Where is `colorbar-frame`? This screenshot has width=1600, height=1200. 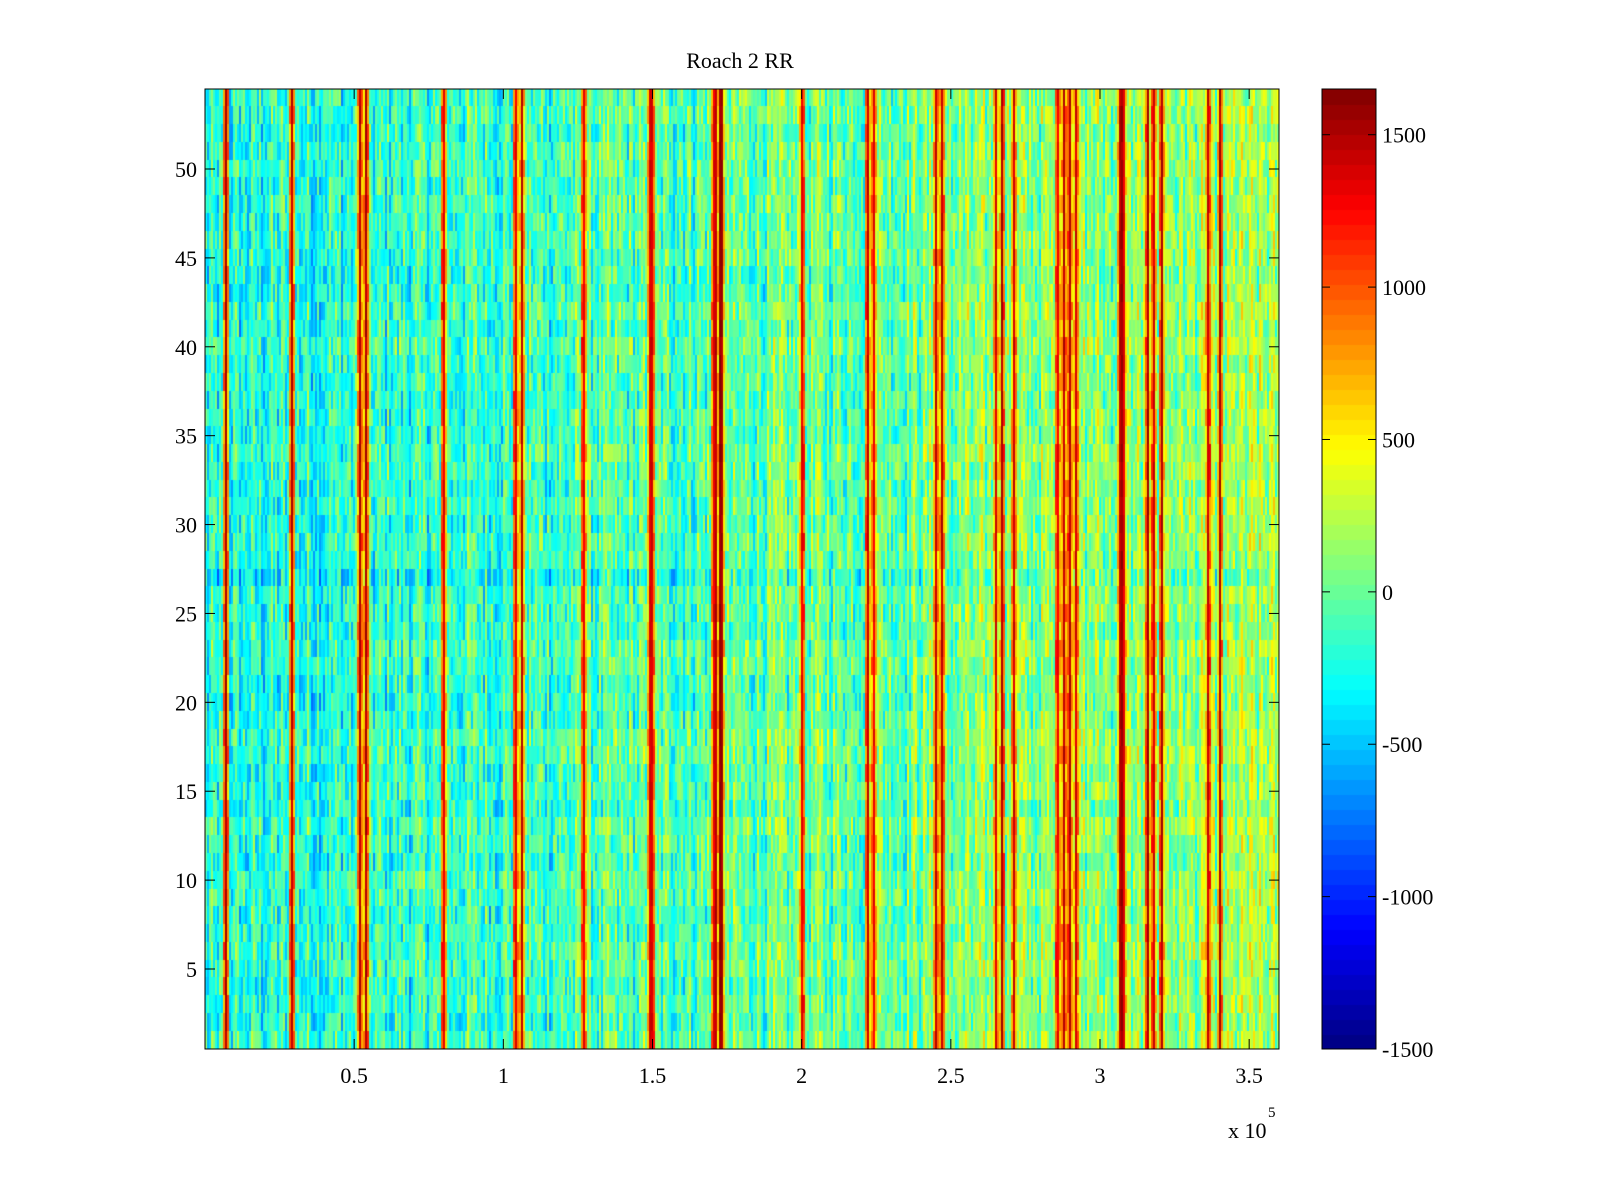
colorbar-frame is located at coordinates (1349, 569).